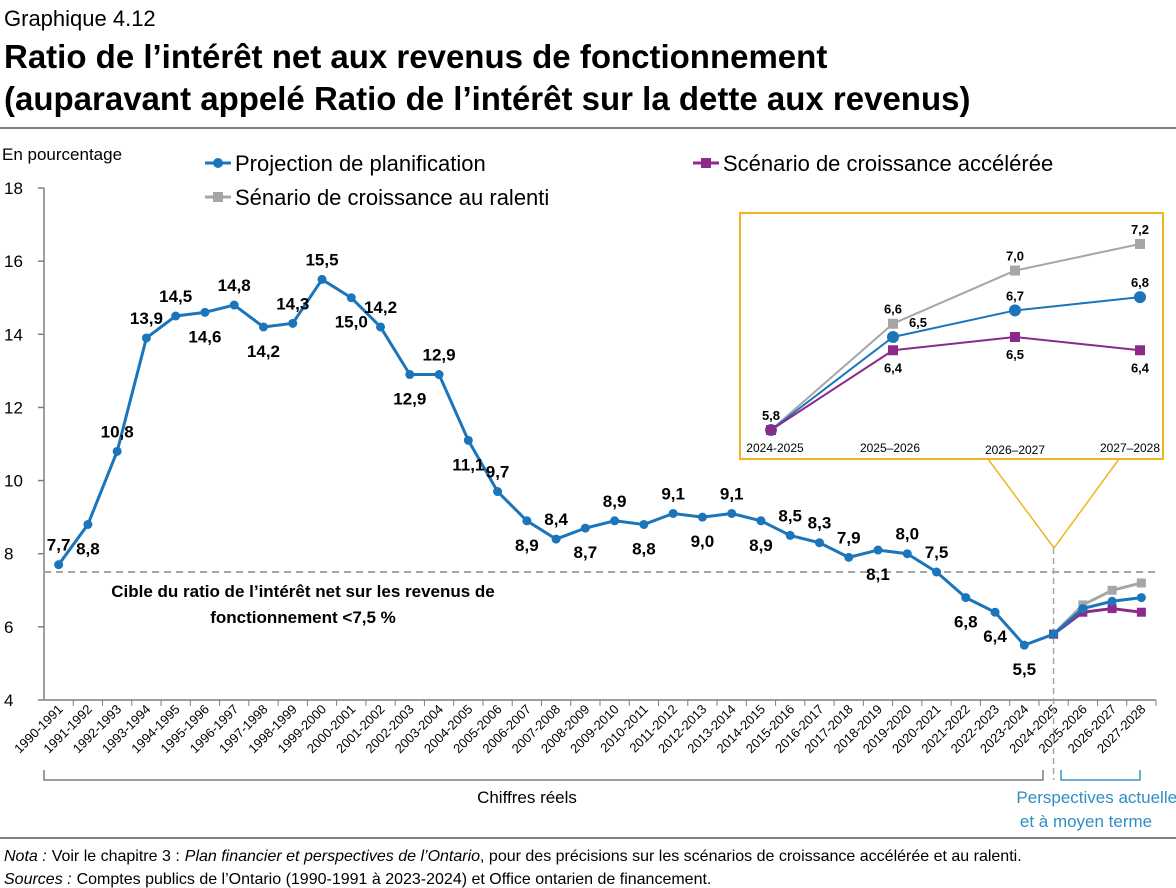 This screenshot has height=888, width=1176. What do you see at coordinates (25, 856) in the screenshot?
I see `note-head: Nota :` at bounding box center [25, 856].